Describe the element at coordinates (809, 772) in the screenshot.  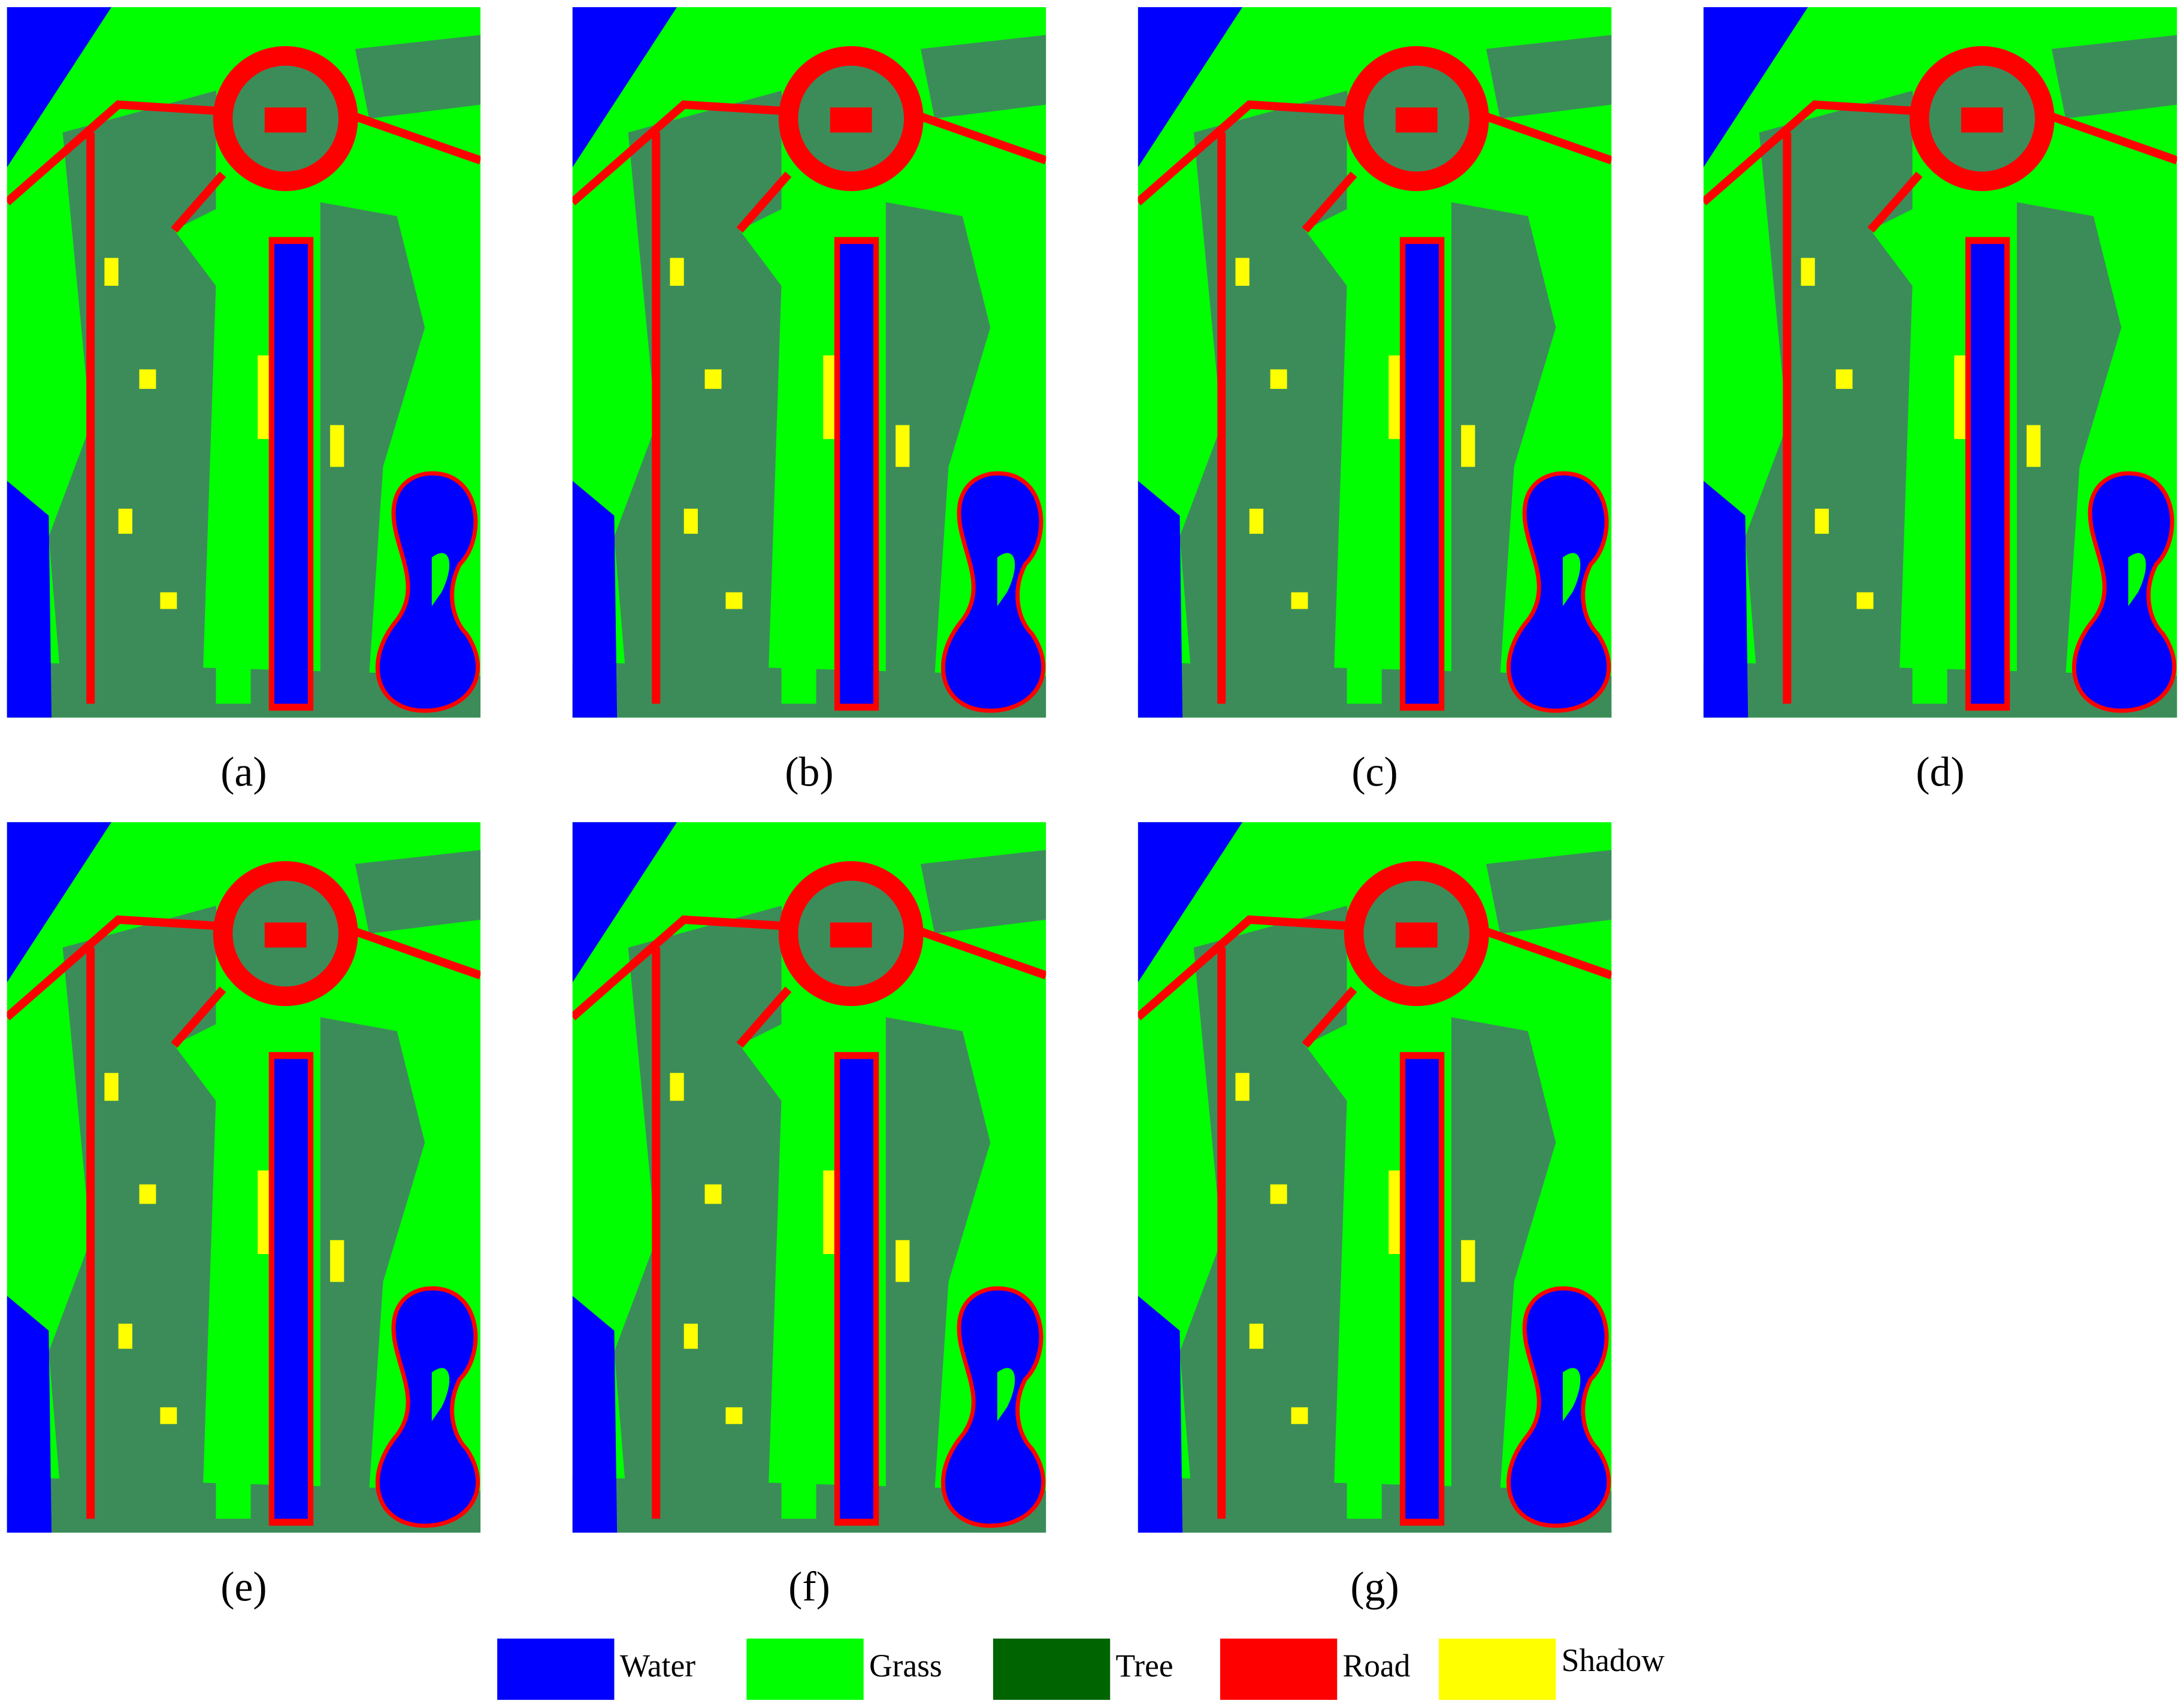
I see `panel-label: (b)` at that location.